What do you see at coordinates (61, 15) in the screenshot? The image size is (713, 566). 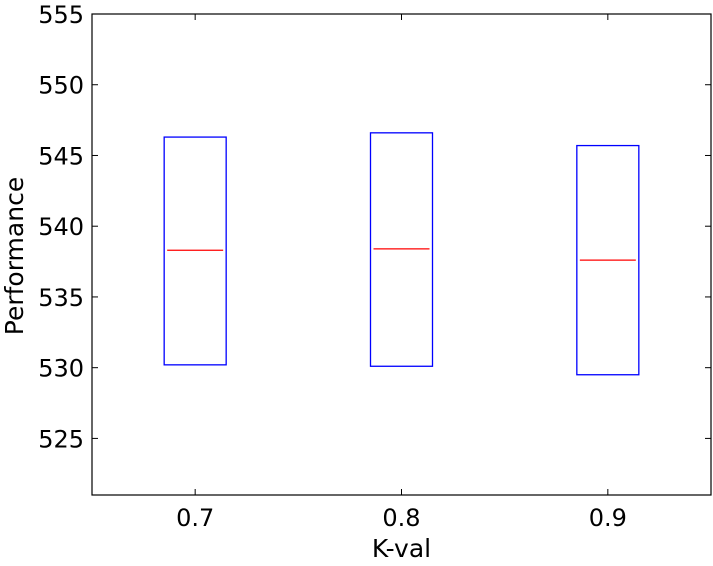 I see `y-tick-label-6: 555` at bounding box center [61, 15].